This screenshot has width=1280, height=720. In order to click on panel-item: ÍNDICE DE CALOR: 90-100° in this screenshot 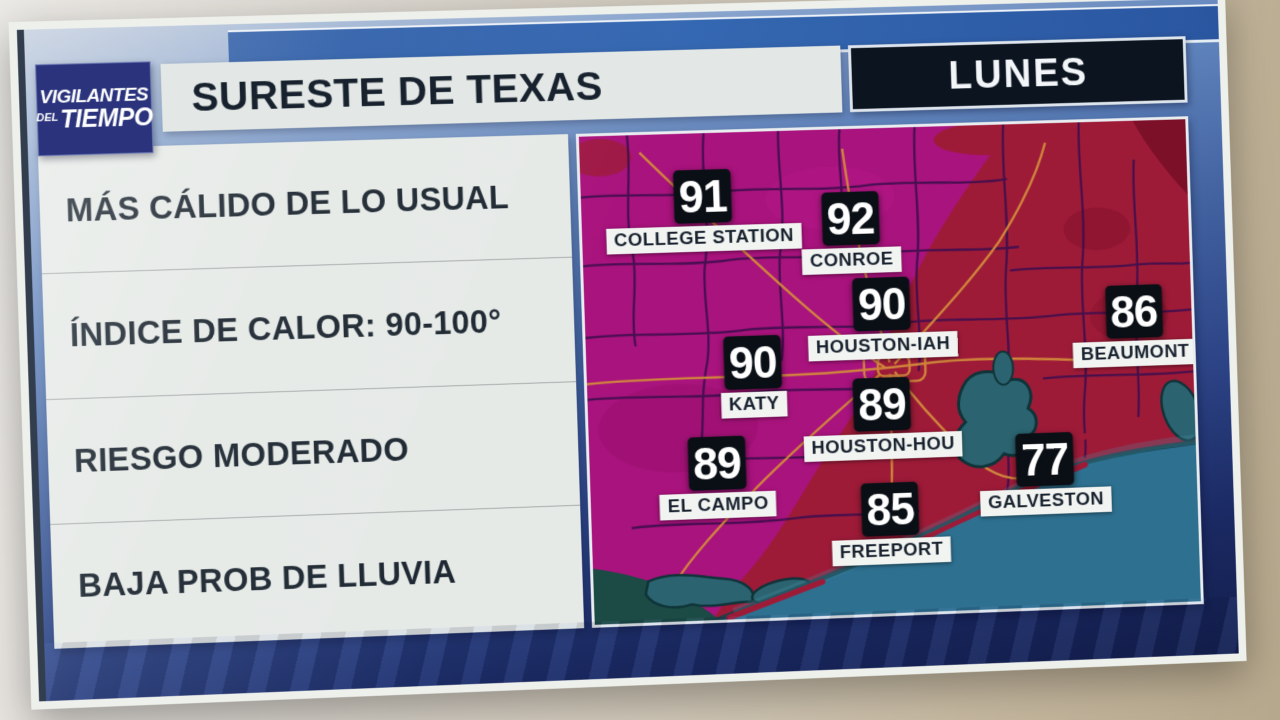, I will do `click(309, 327)`.